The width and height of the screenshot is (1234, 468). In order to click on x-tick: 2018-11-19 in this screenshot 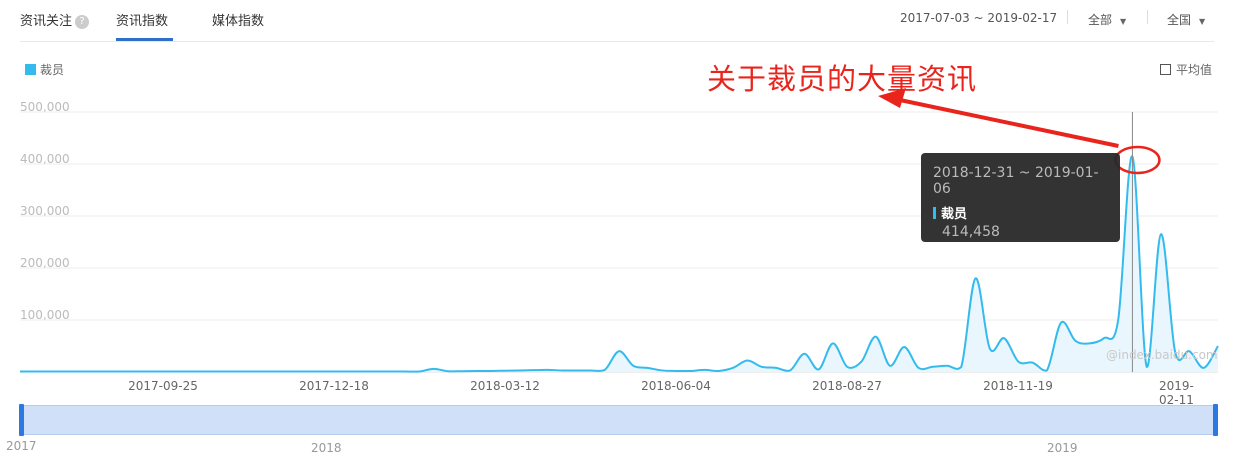, I will do `click(1018, 386)`.